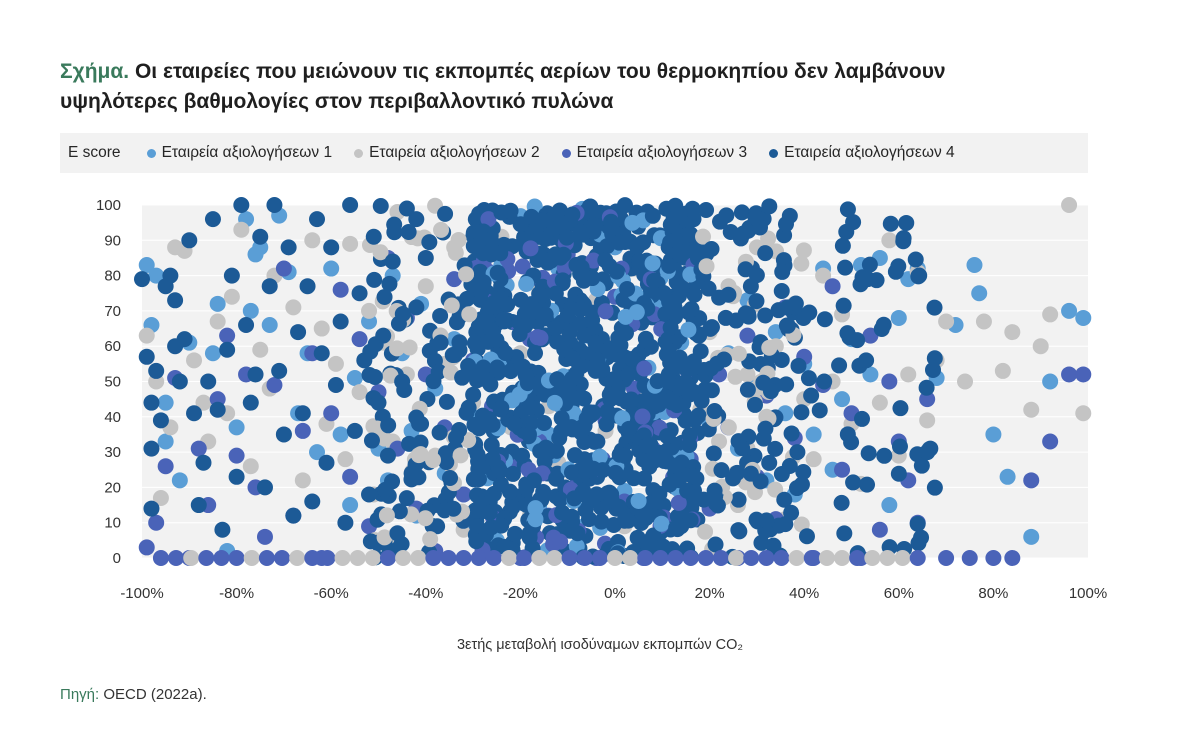  I want to click on x-tick-label: 60%, so click(899, 593).